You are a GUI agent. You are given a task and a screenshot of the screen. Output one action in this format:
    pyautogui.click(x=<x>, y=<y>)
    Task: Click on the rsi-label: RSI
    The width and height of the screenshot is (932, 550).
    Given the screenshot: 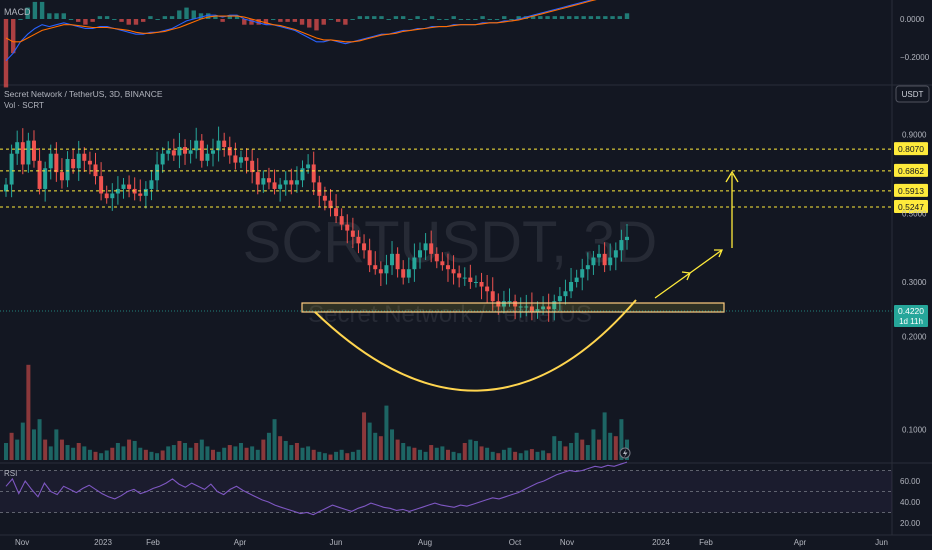 What is the action you would take?
    pyautogui.click(x=10, y=473)
    